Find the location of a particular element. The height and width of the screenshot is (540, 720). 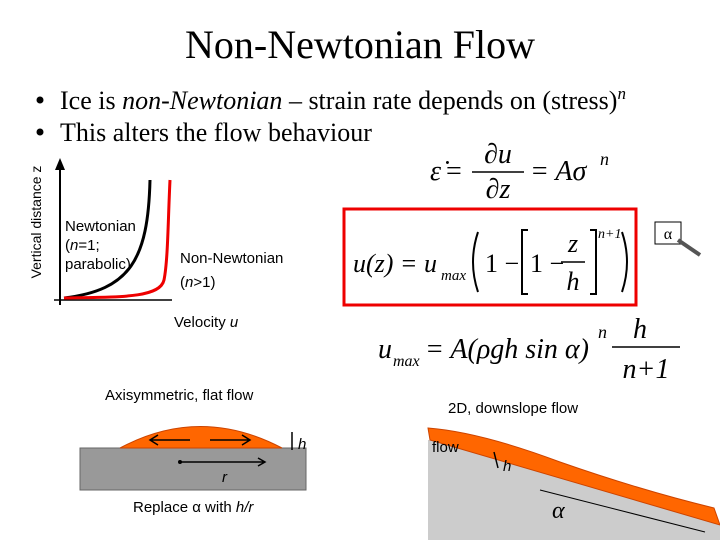

slope is located at coordinates (574, 490).